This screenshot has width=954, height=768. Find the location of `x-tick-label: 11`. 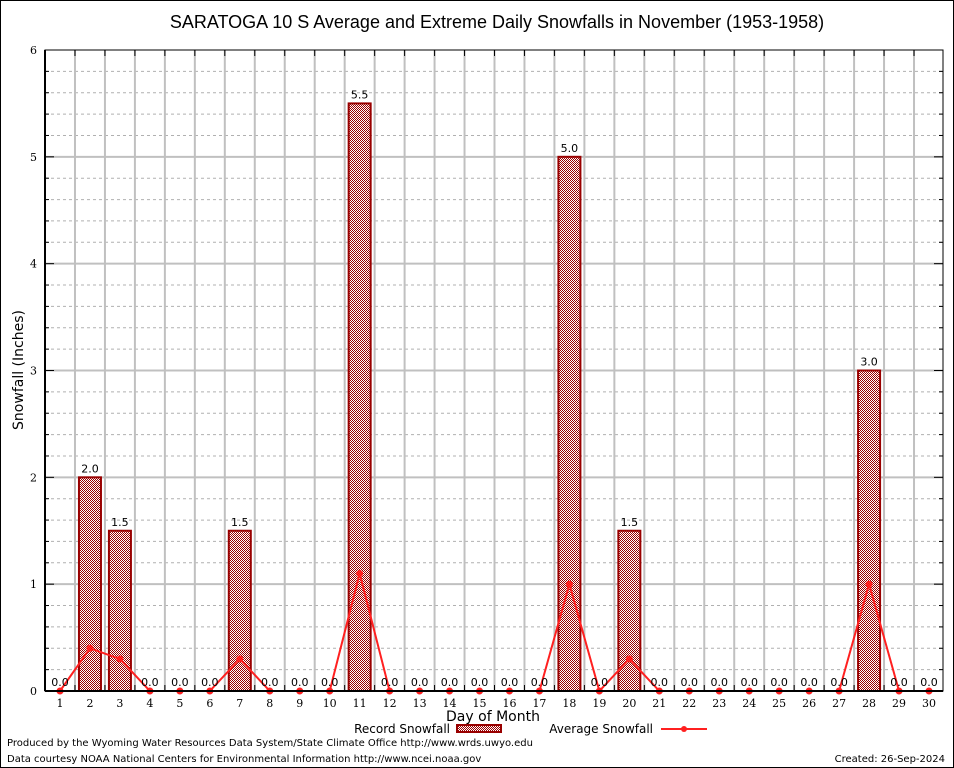

x-tick-label: 11 is located at coordinates (360, 703).